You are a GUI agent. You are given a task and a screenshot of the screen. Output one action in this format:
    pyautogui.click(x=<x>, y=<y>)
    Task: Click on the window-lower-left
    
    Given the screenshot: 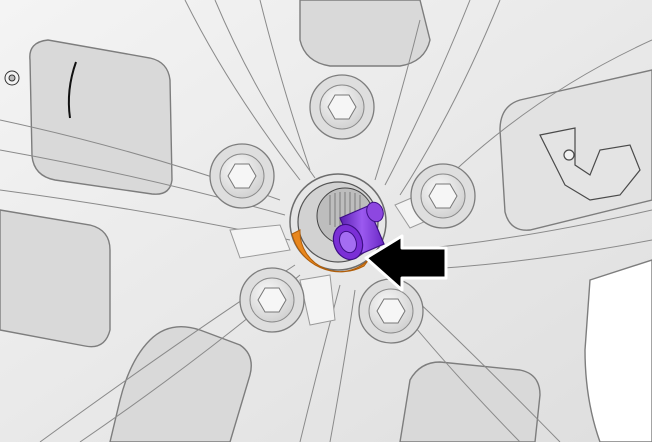 What is the action you would take?
    pyautogui.click(x=180, y=384)
    